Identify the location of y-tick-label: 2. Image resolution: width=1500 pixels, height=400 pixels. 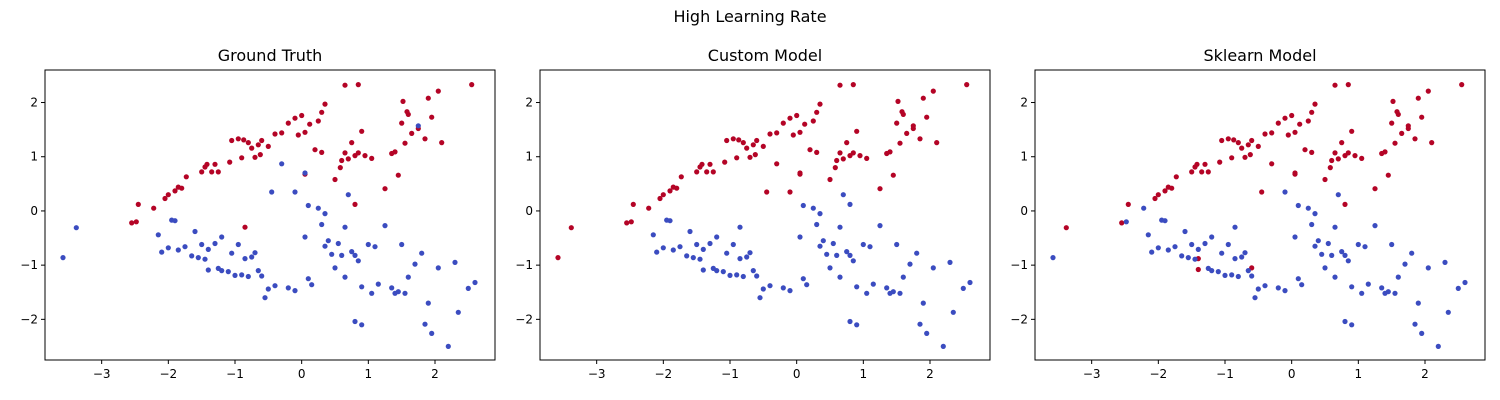
(1024, 103).